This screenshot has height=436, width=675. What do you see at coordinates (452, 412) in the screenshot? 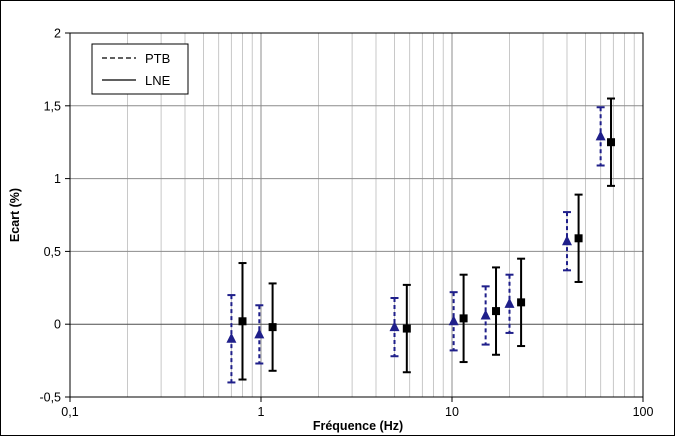
I see `x-tick-label: 10` at bounding box center [452, 412].